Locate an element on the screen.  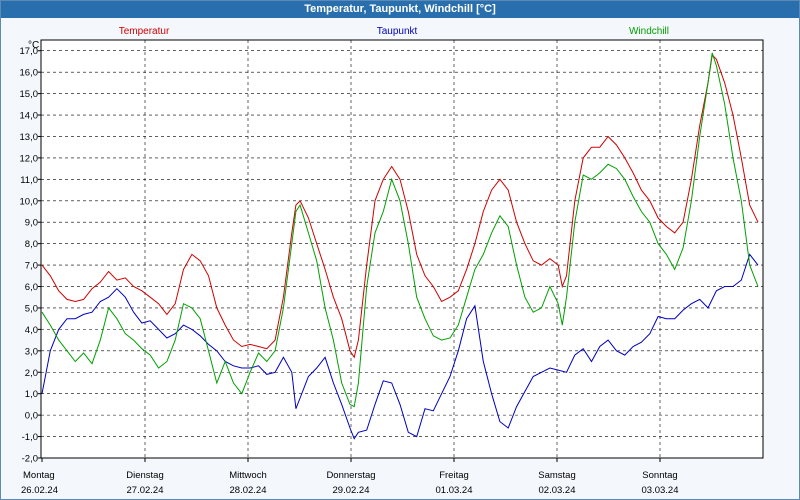
y-tick-label: 2,0 is located at coordinates (31, 373).